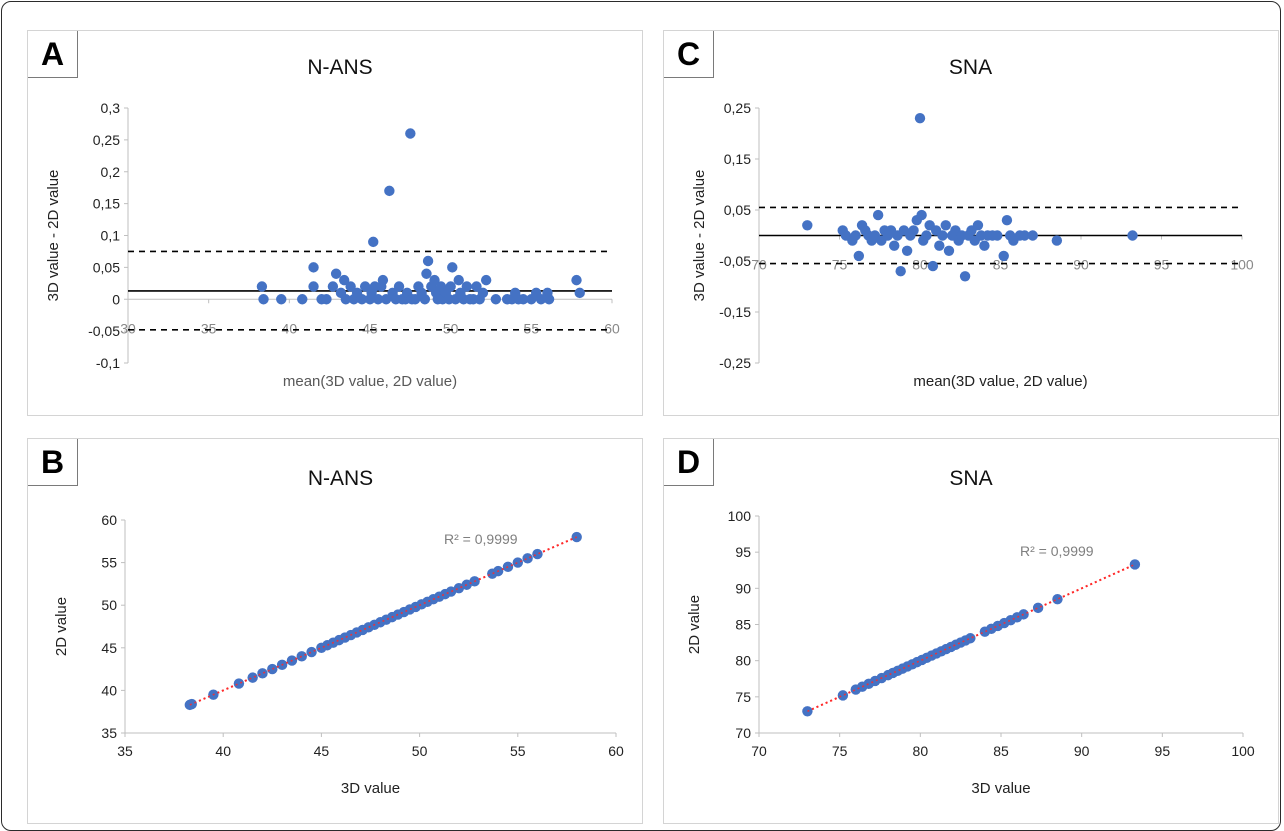  What do you see at coordinates (1057, 551) in the screenshot?
I see `r-squared-annotation: R² = 0,9999` at bounding box center [1057, 551].